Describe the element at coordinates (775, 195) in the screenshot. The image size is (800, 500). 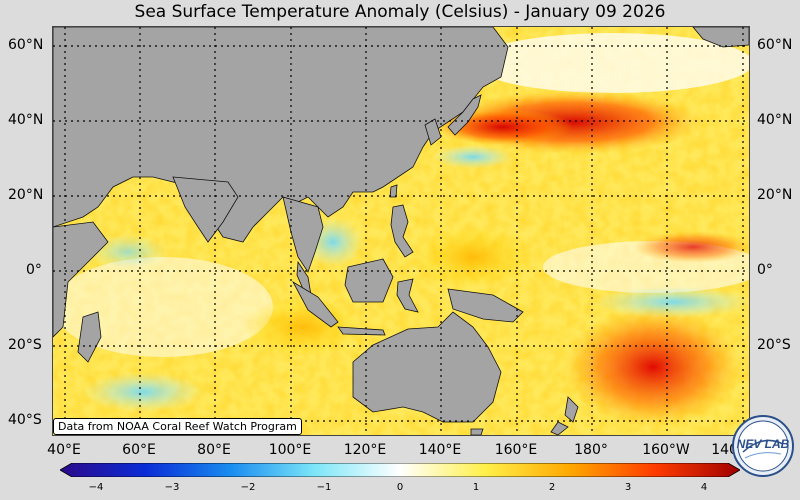
I see `lat-label-20n-right: 20°N` at that location.